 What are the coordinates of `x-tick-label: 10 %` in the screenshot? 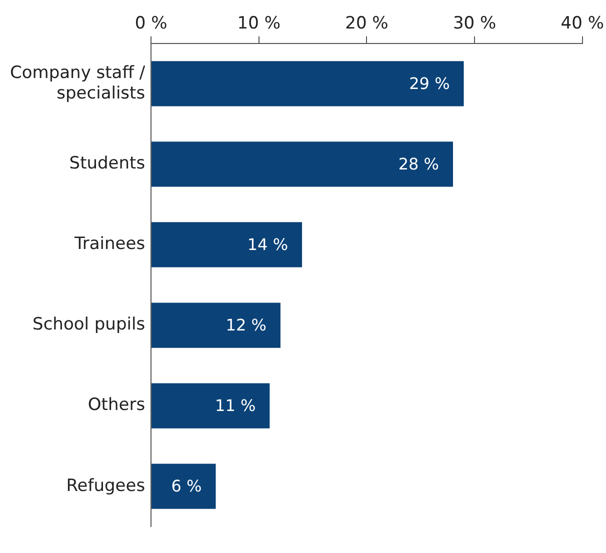 It's located at (258, 24).